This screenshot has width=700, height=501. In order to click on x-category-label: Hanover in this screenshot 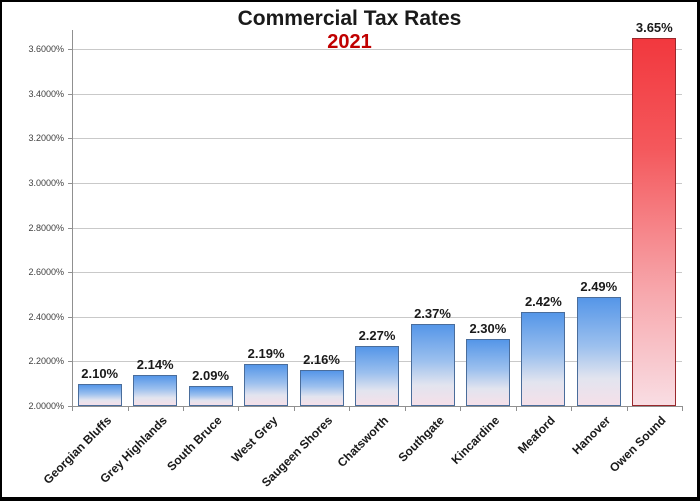, I will do `click(591, 435)`.